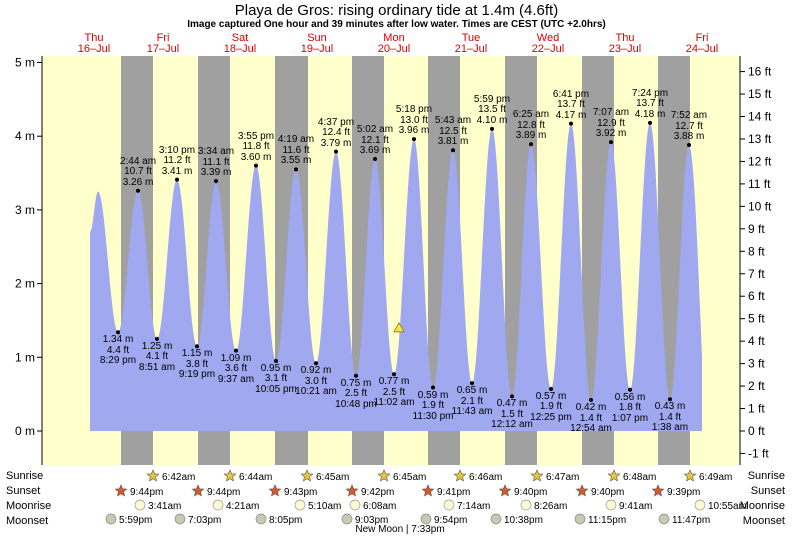 This screenshot has width=793, height=539. I want to click on tide-label-line: 3:10 pm, so click(177, 150).